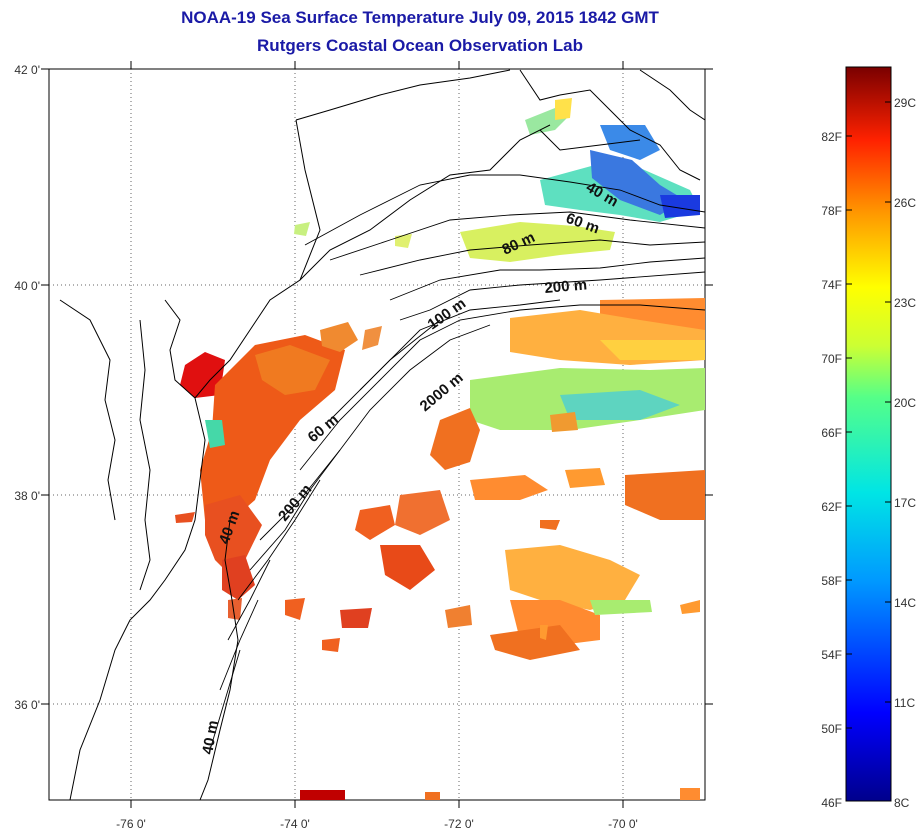 This screenshot has width=920, height=832. Describe the element at coordinates (868, 434) in the screenshot. I see `colorbar-gradient` at that location.